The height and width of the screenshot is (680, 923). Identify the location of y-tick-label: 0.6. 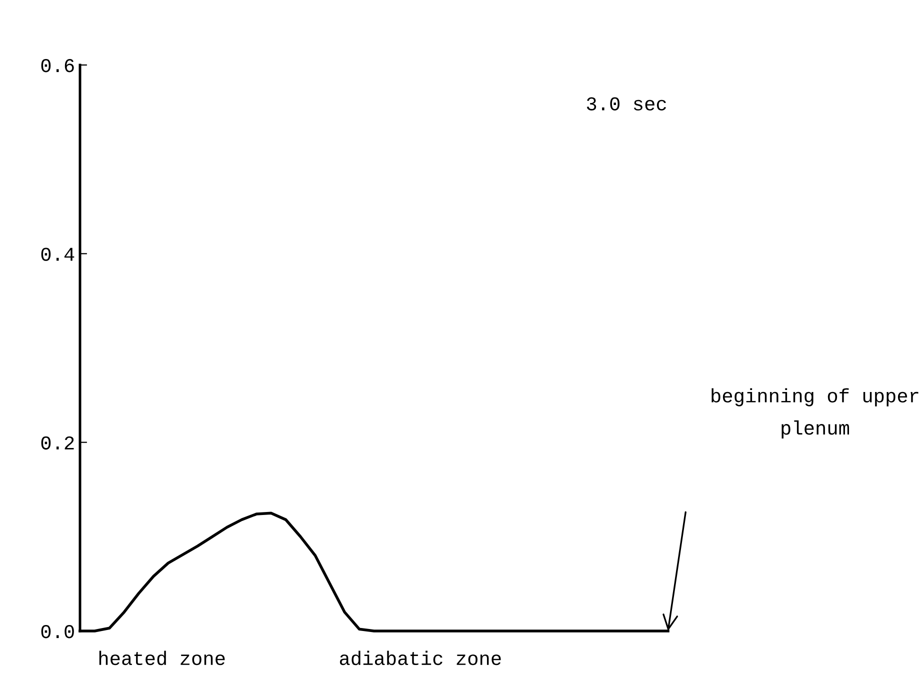
(57, 65).